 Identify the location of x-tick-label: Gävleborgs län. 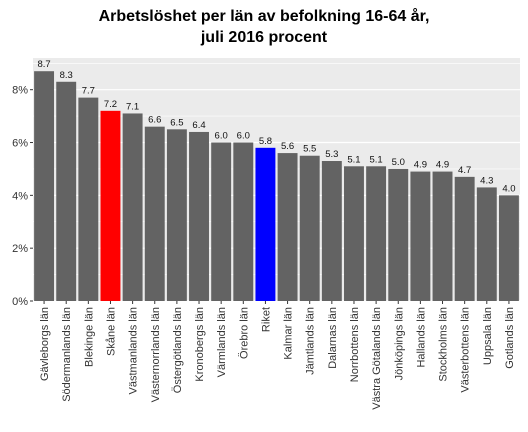
(45, 344).